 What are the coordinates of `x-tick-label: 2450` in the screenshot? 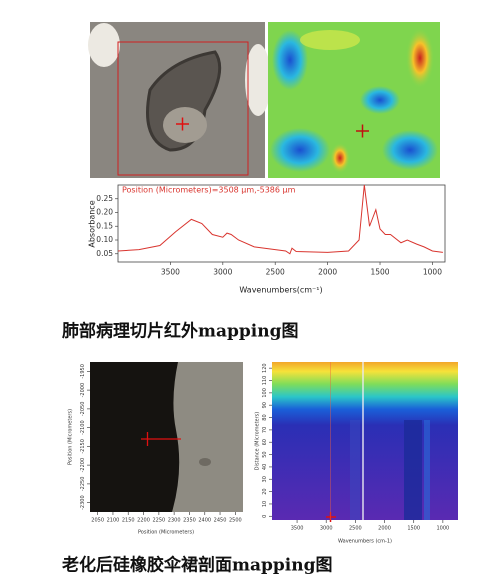 It's located at (220, 521).